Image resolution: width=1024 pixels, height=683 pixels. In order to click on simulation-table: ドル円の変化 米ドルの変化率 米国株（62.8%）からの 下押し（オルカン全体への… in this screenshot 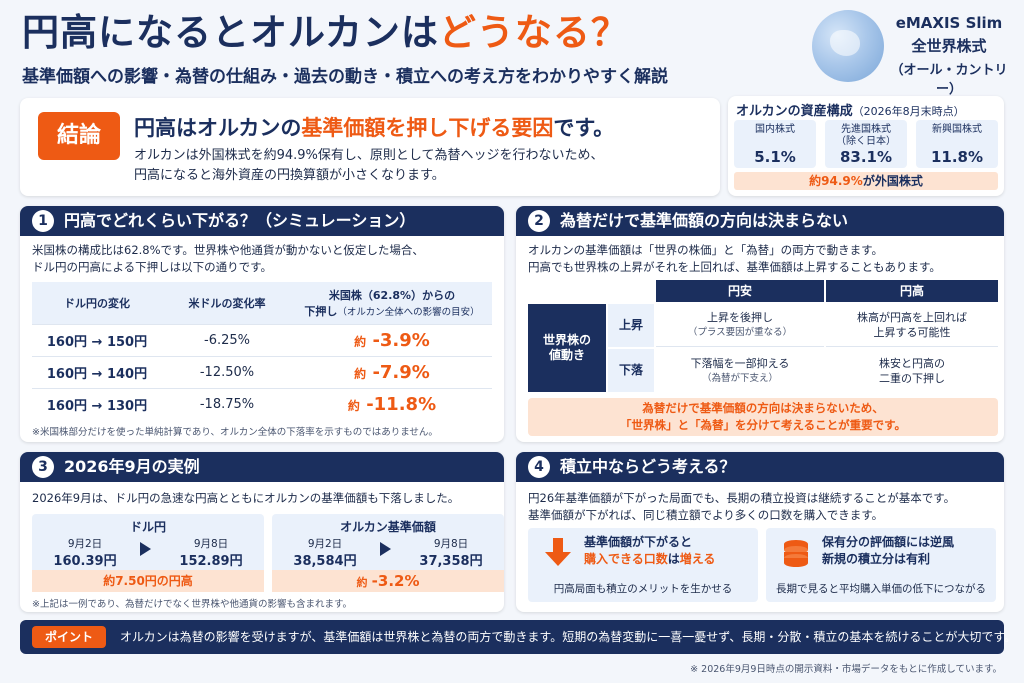, I will do `click(262, 351)`.